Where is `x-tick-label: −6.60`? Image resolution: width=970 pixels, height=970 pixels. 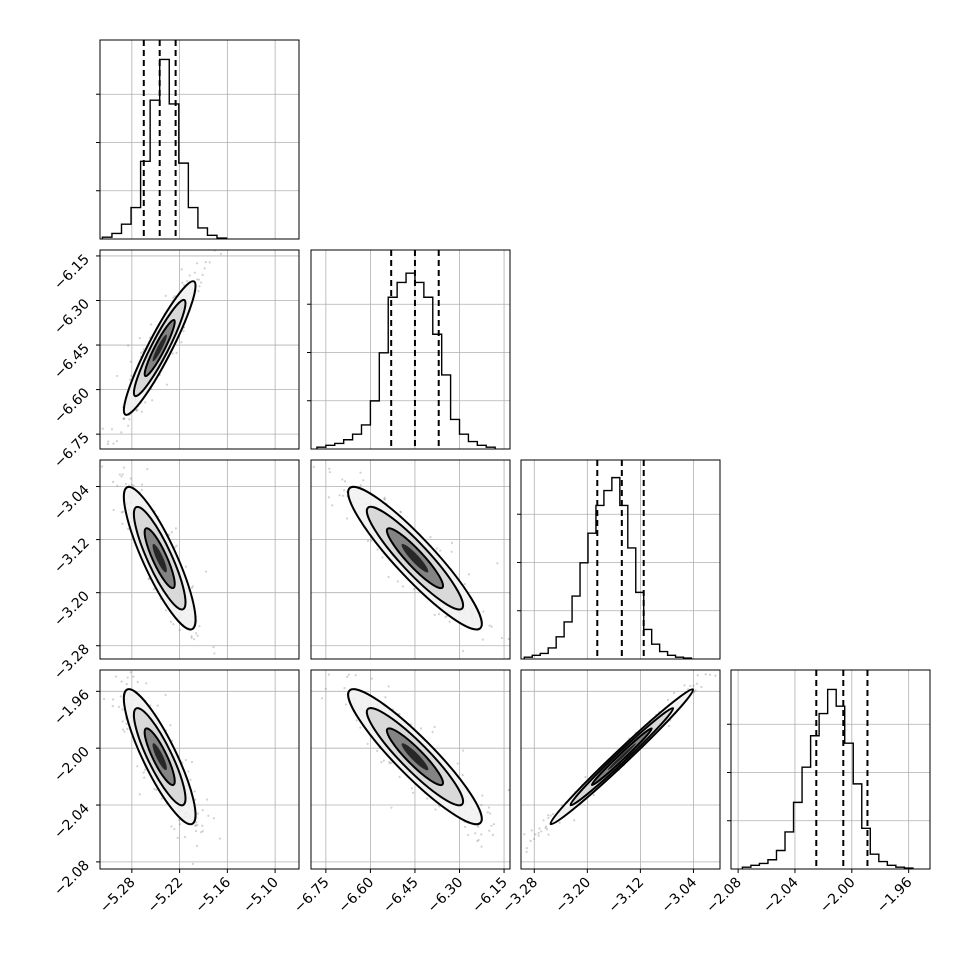 x-tick-label: −6.60 is located at coordinates (357, 896).